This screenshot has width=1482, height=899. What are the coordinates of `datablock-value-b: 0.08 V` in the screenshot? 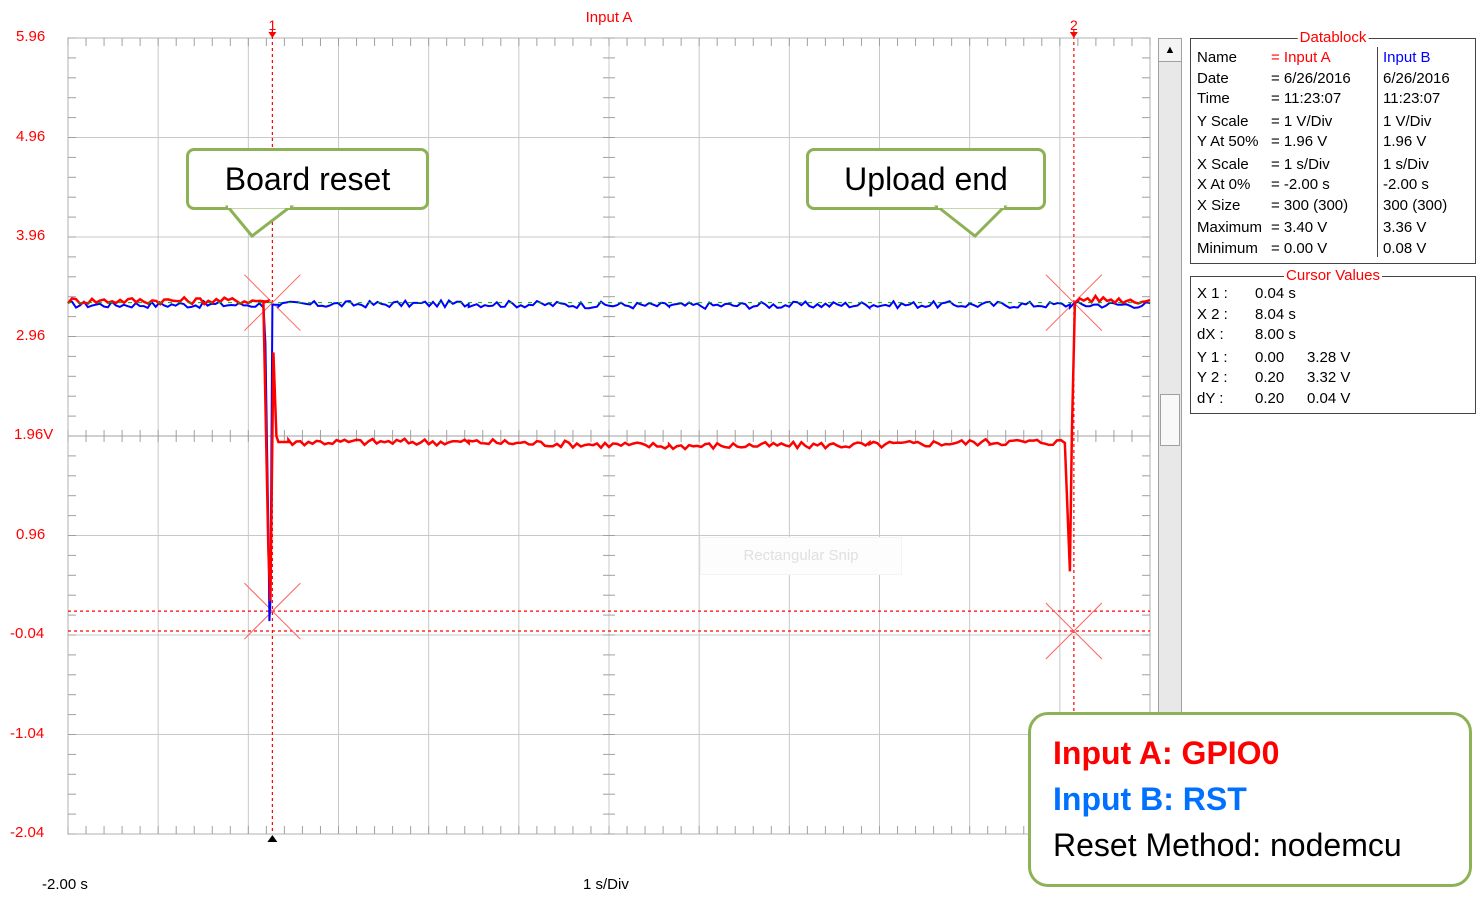 It's located at (1405, 248).